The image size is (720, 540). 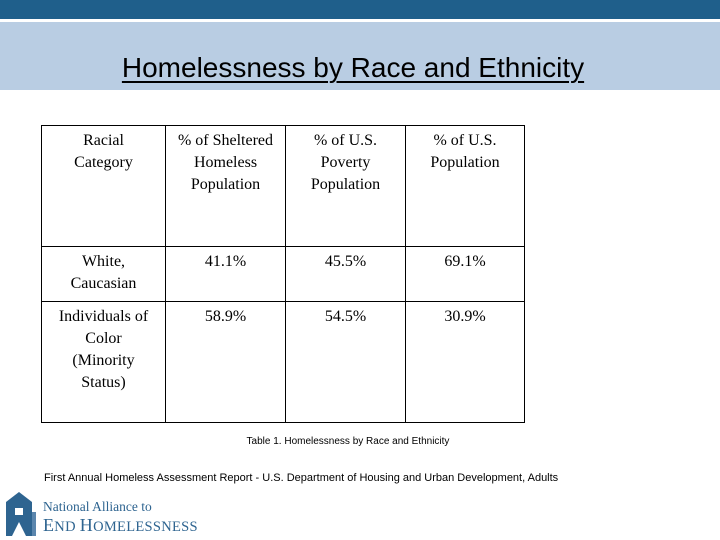 I want to click on row-population-value: 69.1%, so click(x=465, y=274).